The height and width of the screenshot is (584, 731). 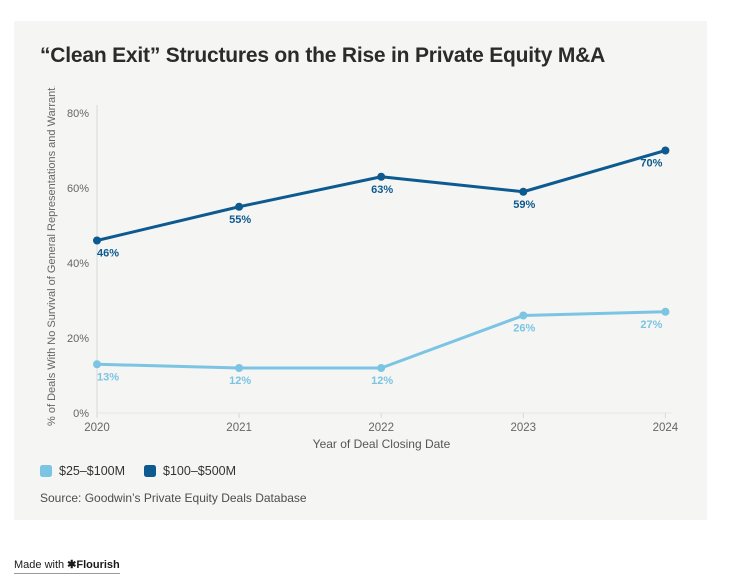 What do you see at coordinates (72, 565) in the screenshot?
I see `flourish-asterisk-icon: ✱` at bounding box center [72, 565].